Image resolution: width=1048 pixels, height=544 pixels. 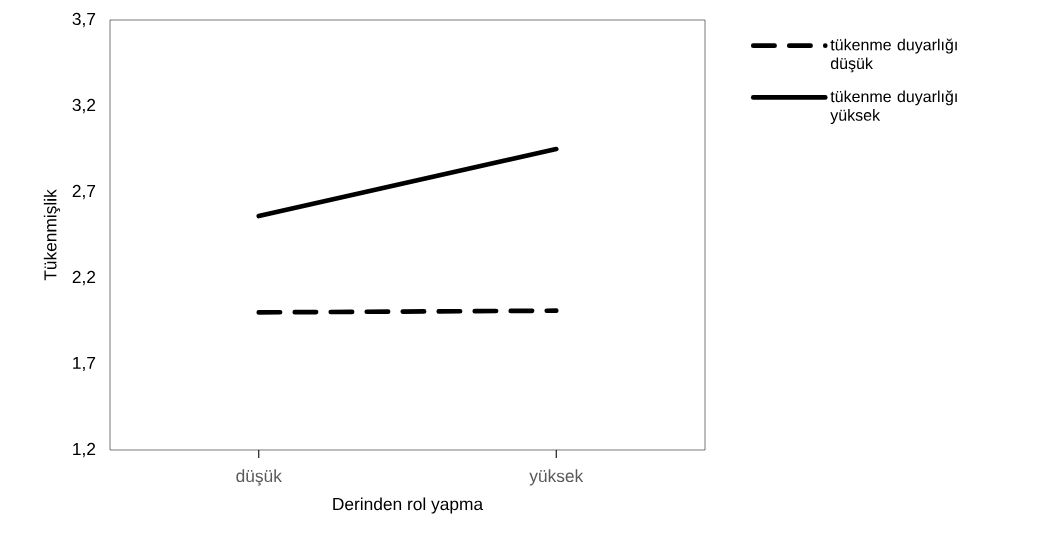 I want to click on y-axis-title: Tükenmişlik, so click(x=52, y=235).